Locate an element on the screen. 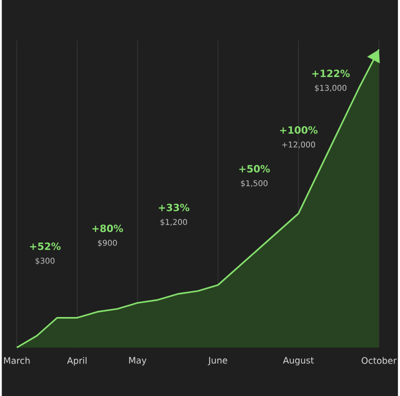 Image resolution: width=400 pixels, height=396 pixels. annotation: +122% is located at coordinates (331, 74).